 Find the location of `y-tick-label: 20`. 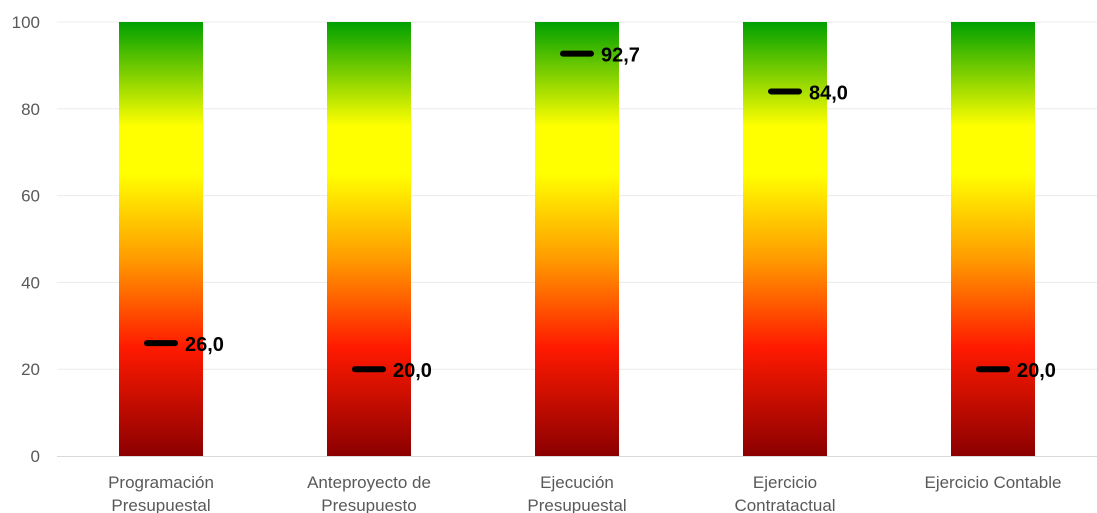

y-tick-label: 20 is located at coordinates (30, 369).